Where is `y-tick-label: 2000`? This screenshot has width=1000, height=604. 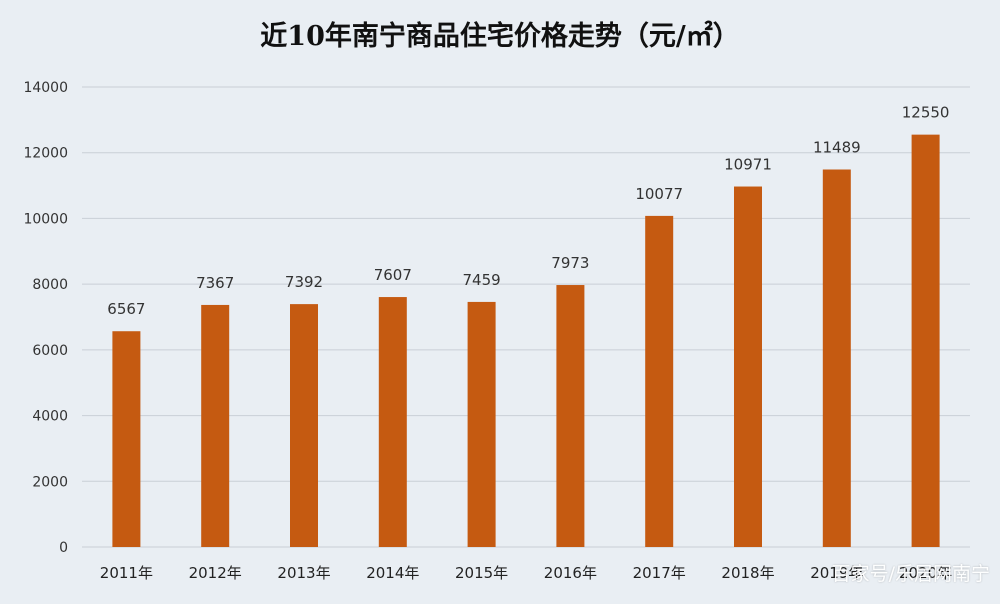
y-tick-label: 2000 is located at coordinates (50, 482).